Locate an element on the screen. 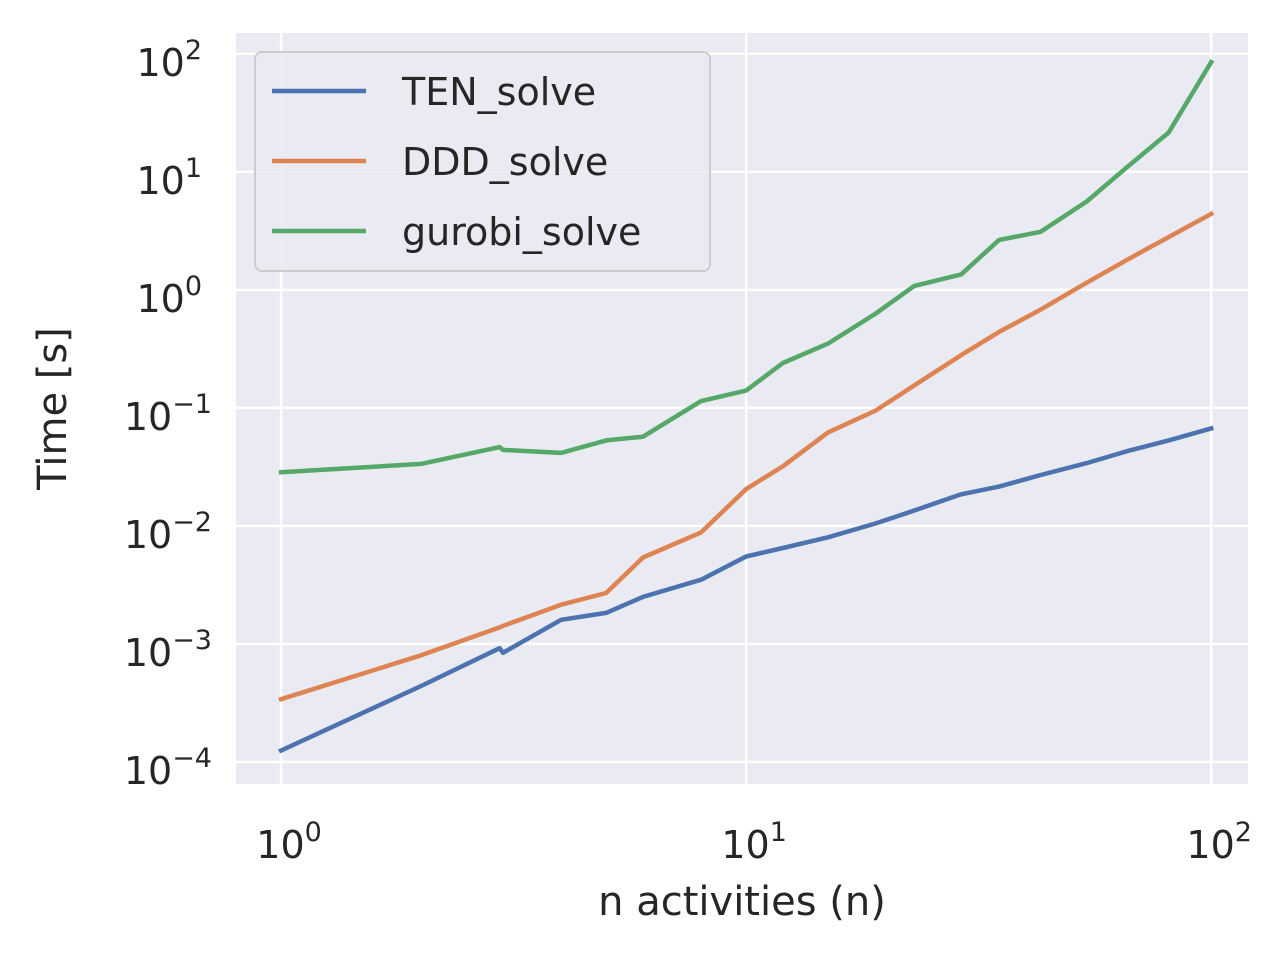 This screenshot has width=1280, height=960. legend-label: DDD_solve is located at coordinates (505, 162).